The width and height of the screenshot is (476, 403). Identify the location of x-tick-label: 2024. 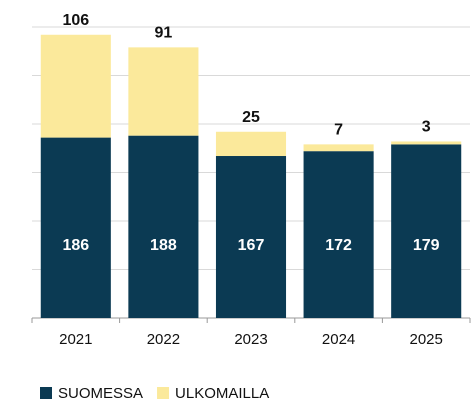
(338, 339).